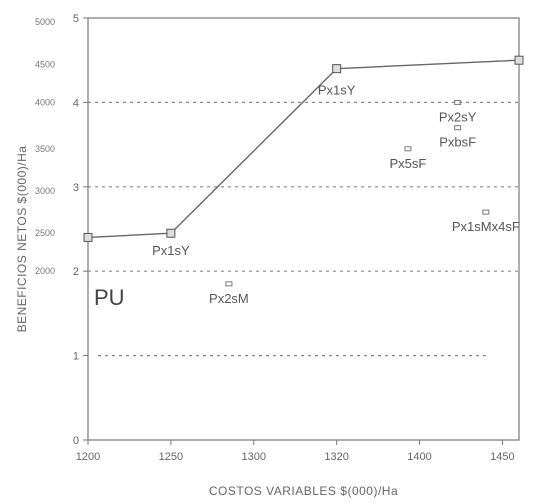 The image size is (538, 503). I want to click on y-tick-label: 4, so click(76, 103).